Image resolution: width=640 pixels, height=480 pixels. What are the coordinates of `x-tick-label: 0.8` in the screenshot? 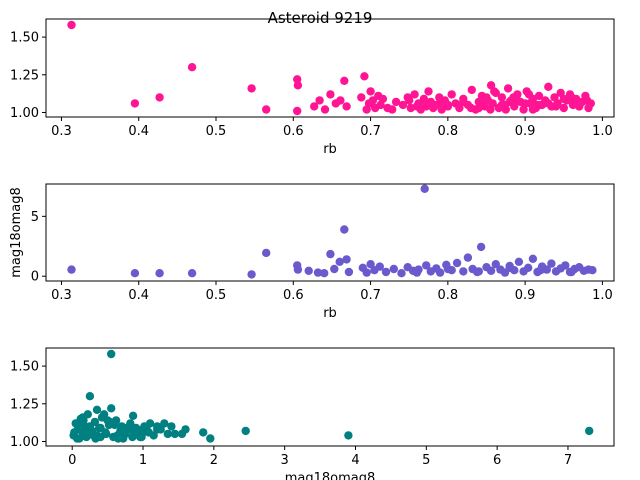 It's located at (448, 295).